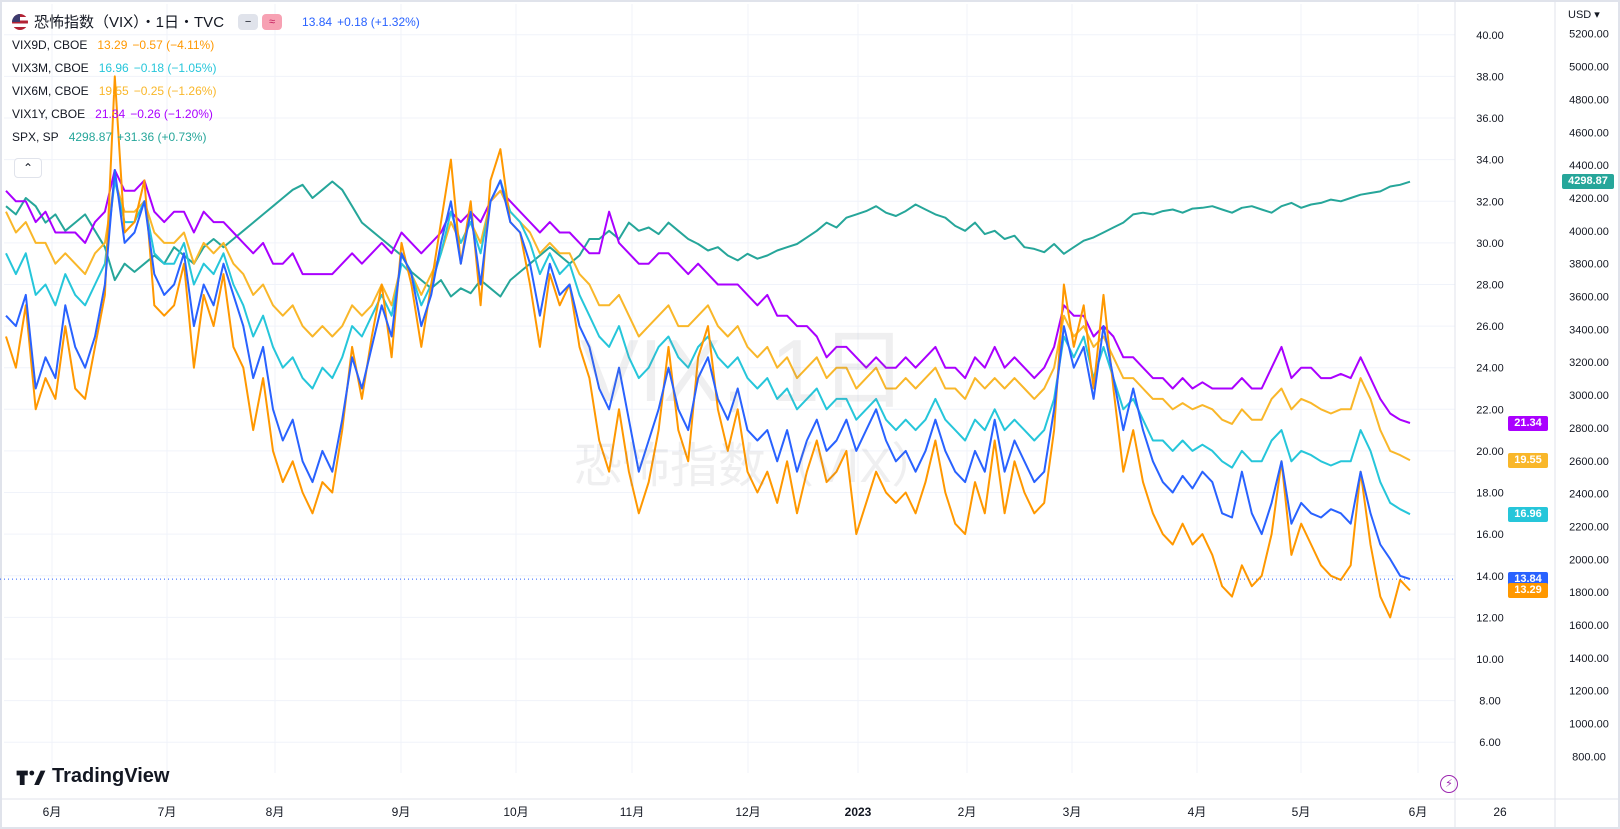  I want to click on tradingview-brand: TradingView, so click(111, 776).